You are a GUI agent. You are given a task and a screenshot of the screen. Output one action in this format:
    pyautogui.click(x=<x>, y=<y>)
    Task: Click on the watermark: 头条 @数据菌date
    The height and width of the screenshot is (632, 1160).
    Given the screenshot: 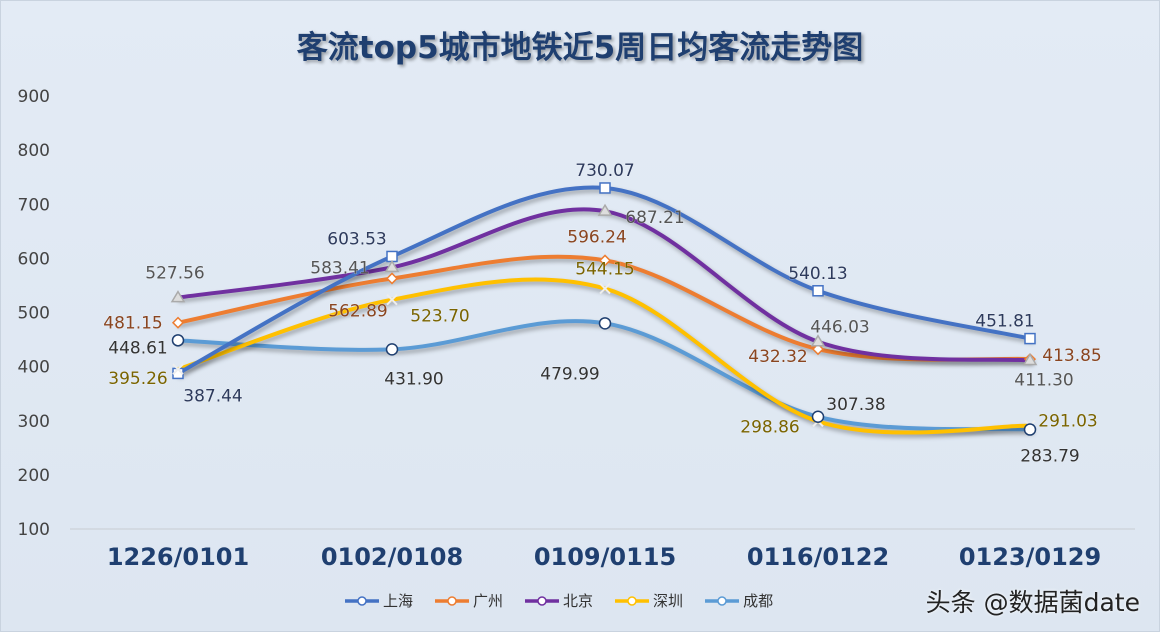 What is the action you would take?
    pyautogui.click(x=1032, y=602)
    